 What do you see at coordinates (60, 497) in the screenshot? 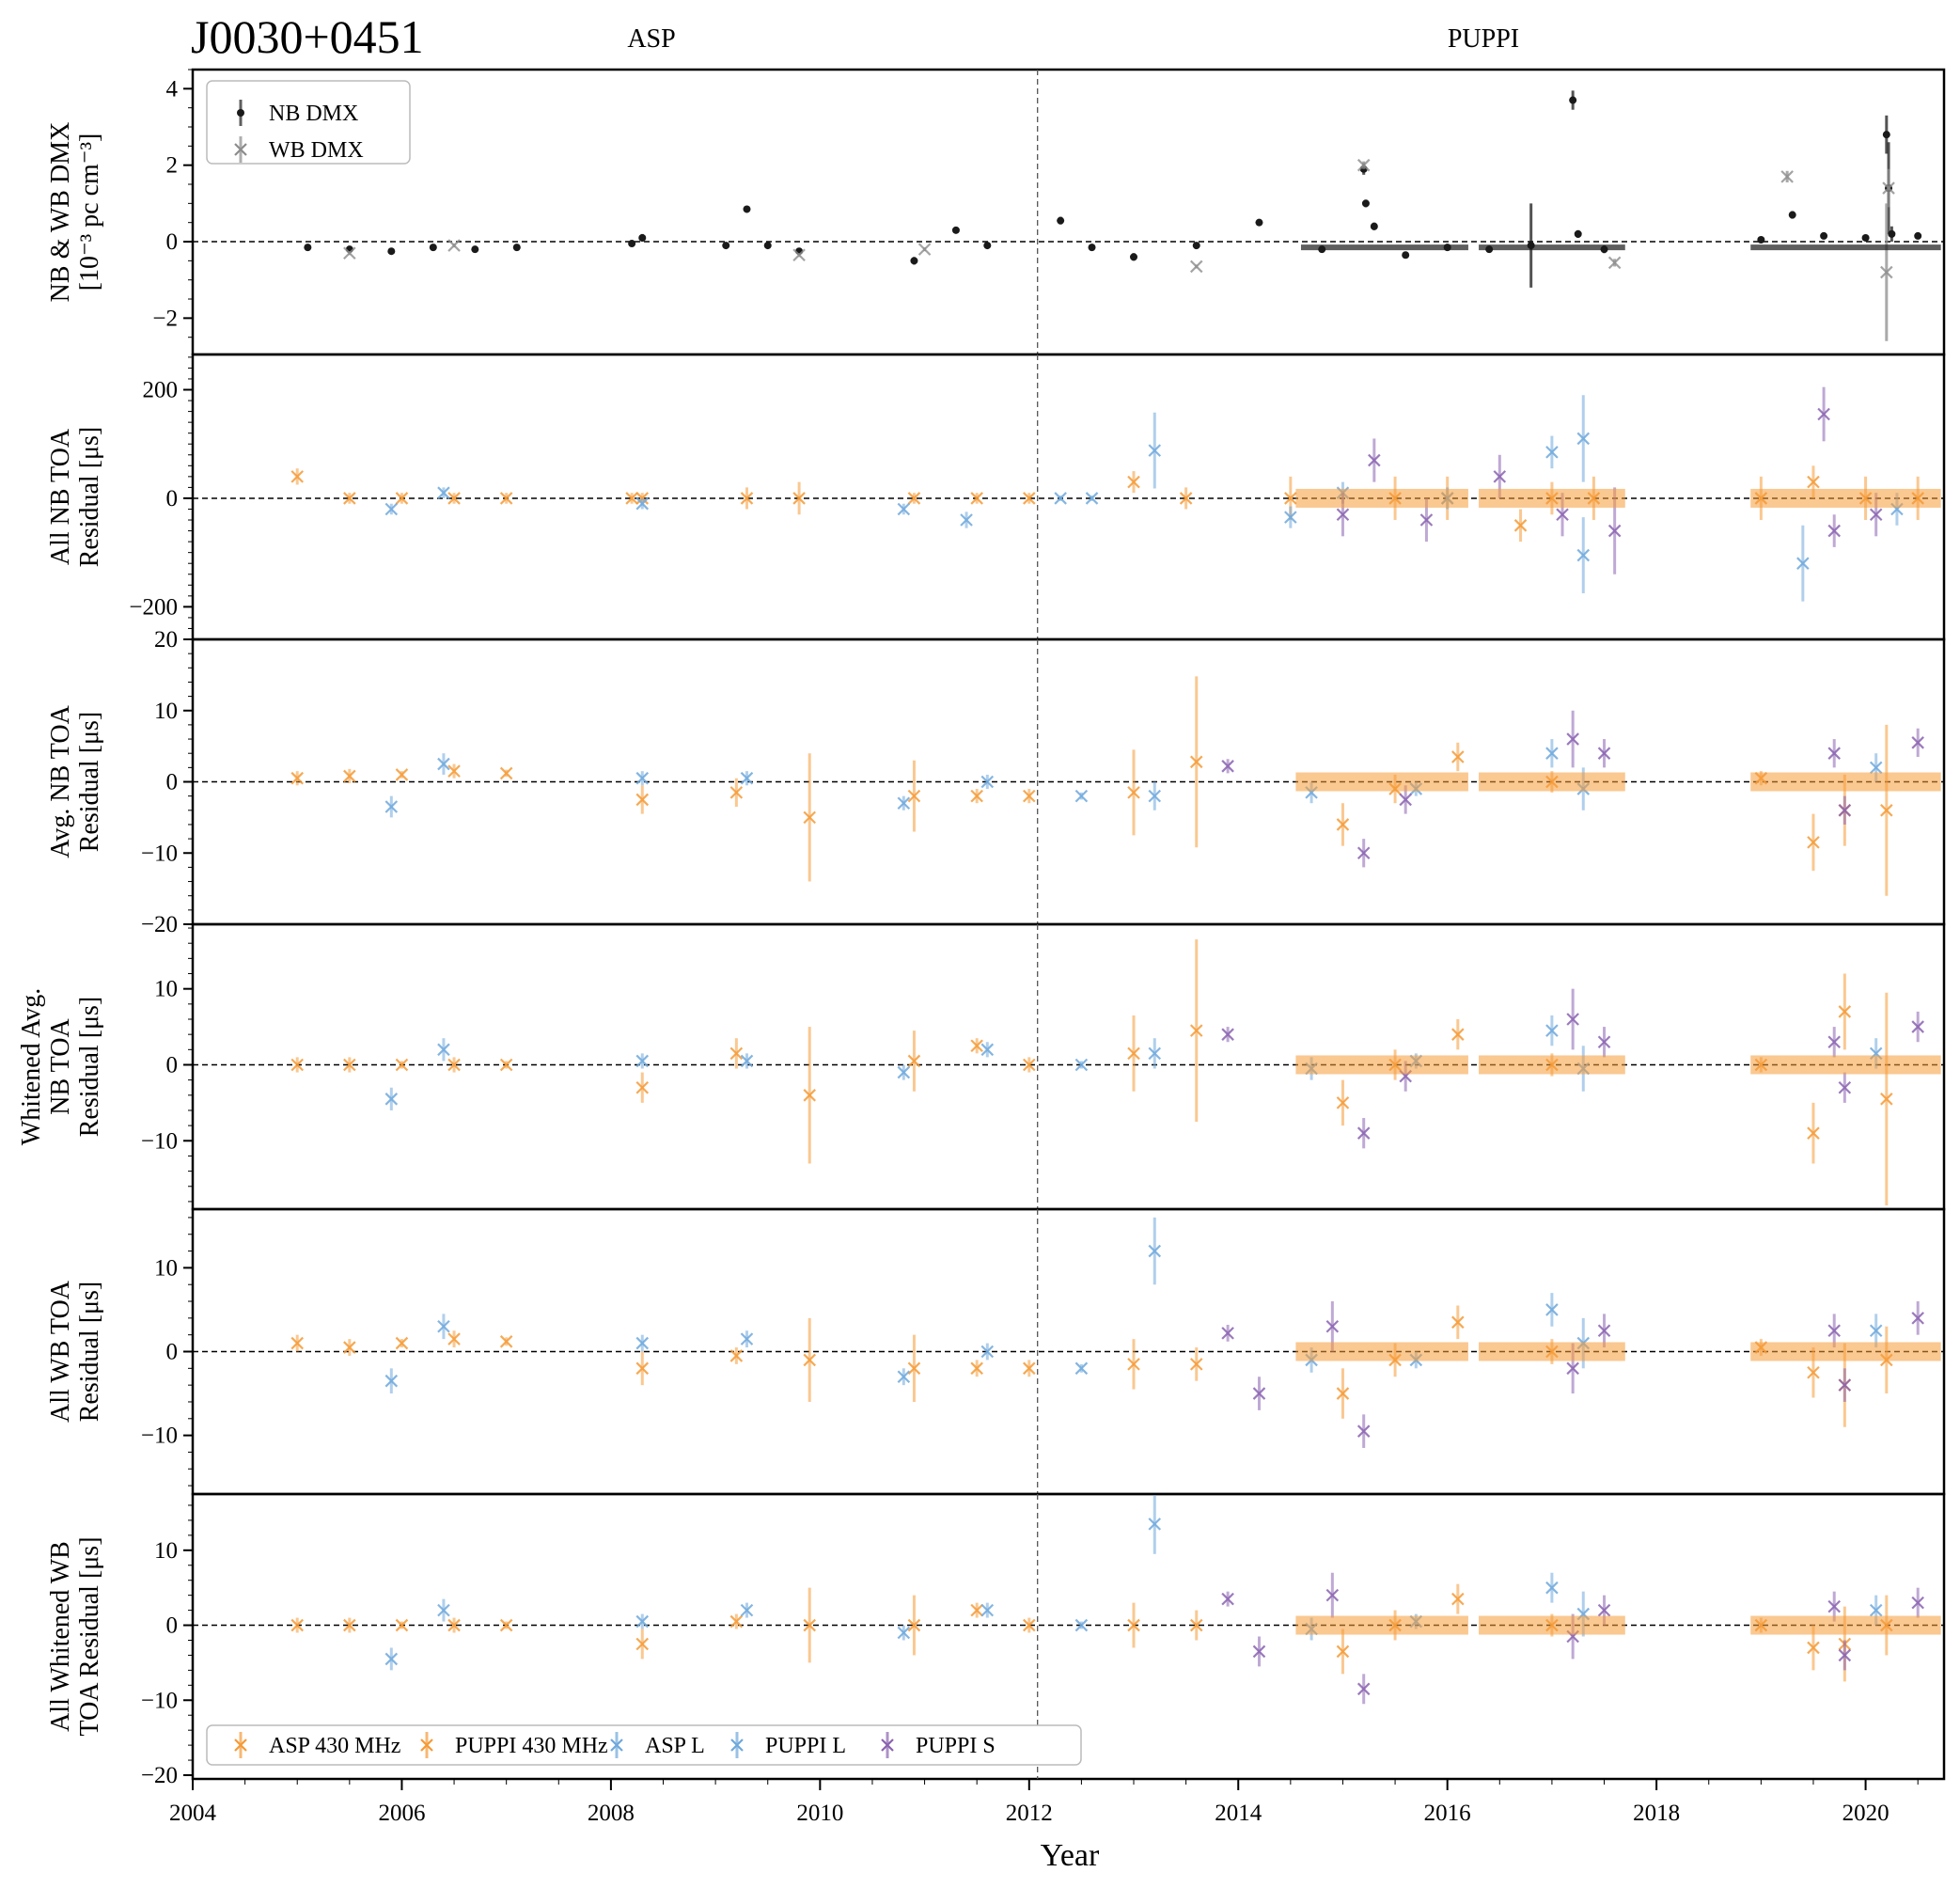
I see `y-axis-label: All NB TOA` at bounding box center [60, 497].